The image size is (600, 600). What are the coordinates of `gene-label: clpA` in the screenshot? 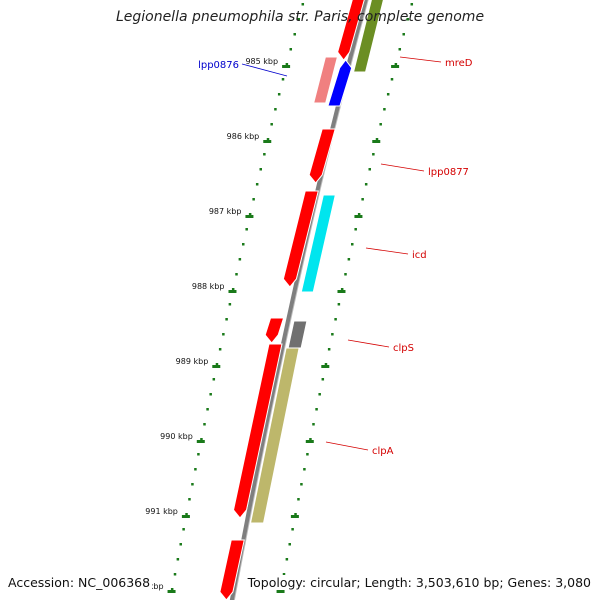 It's located at (383, 451).